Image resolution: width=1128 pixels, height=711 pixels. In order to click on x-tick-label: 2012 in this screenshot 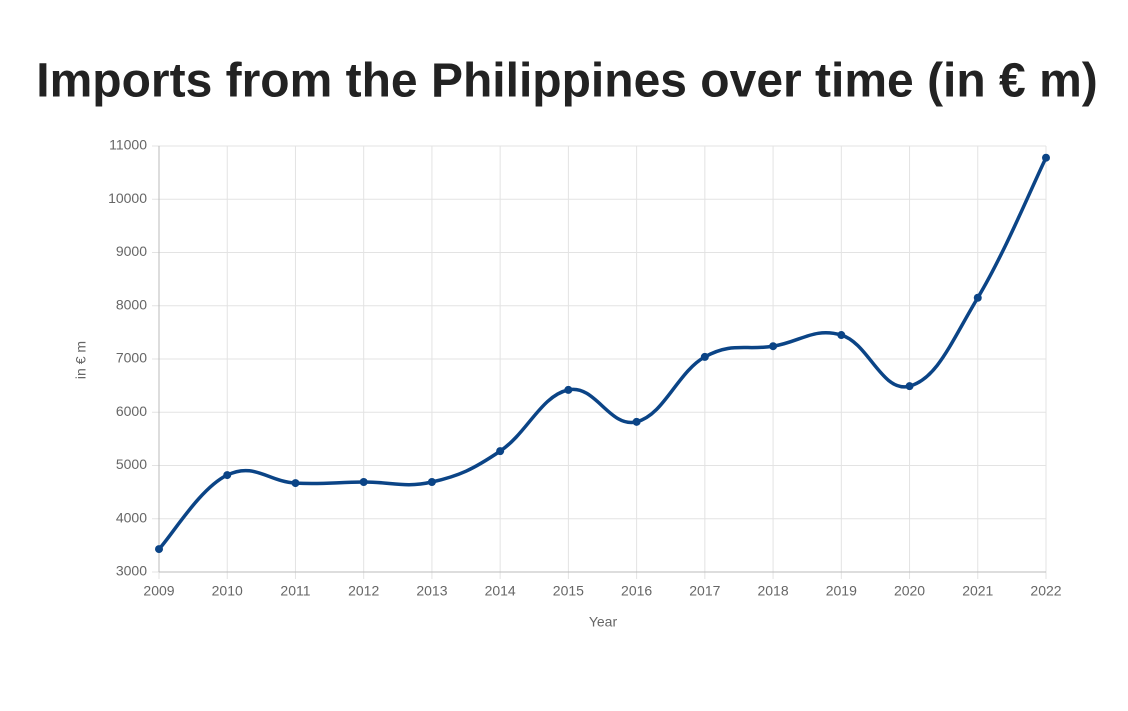, I will do `click(363, 591)`.